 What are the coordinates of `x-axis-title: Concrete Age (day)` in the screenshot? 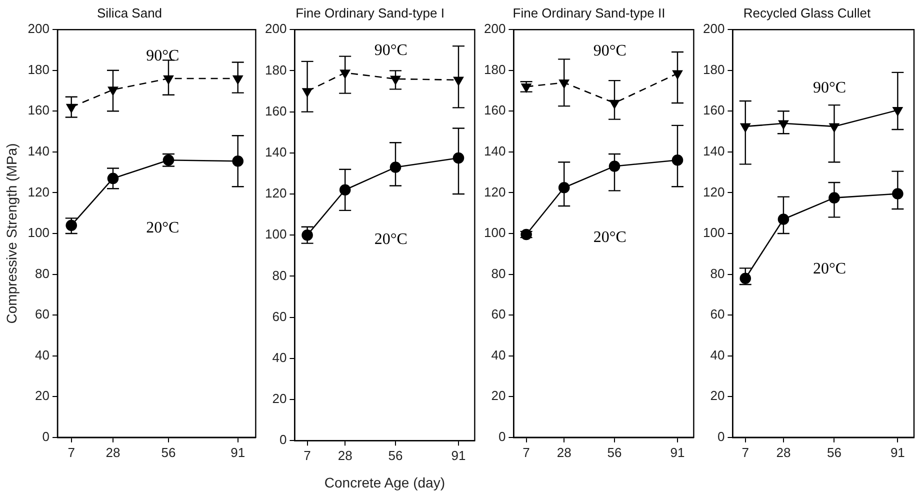 It's located at (385, 482).